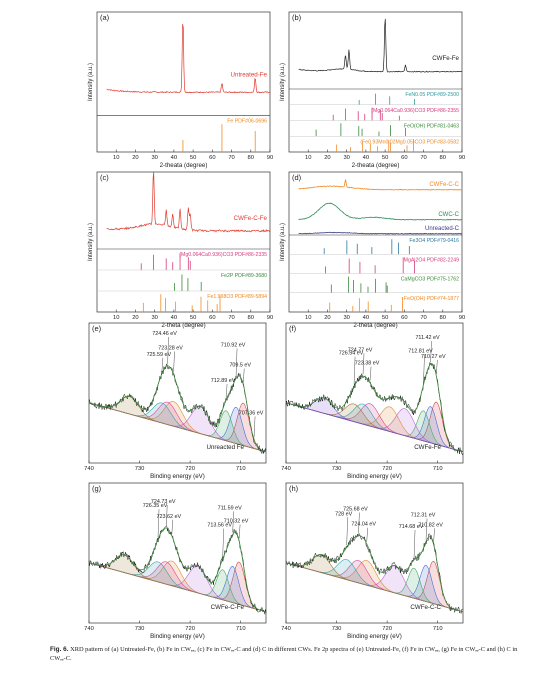  I want to click on reference-label: (Mg0.064Ca0.936)CO3 PDF#86-2335, so click(223, 255).